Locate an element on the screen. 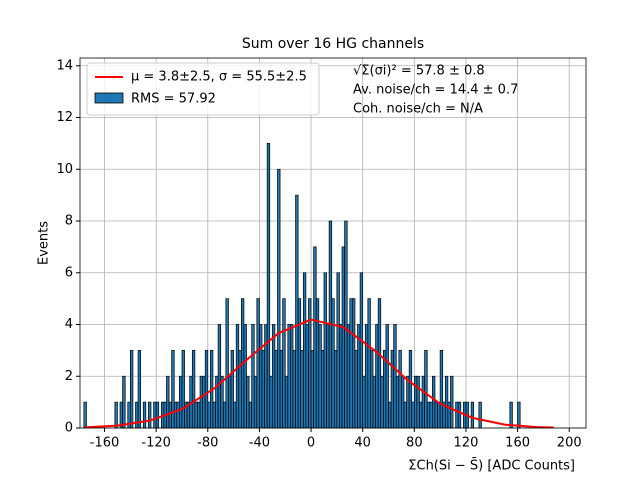  annotation: Coh. noise/ch = N/A is located at coordinates (418, 109).